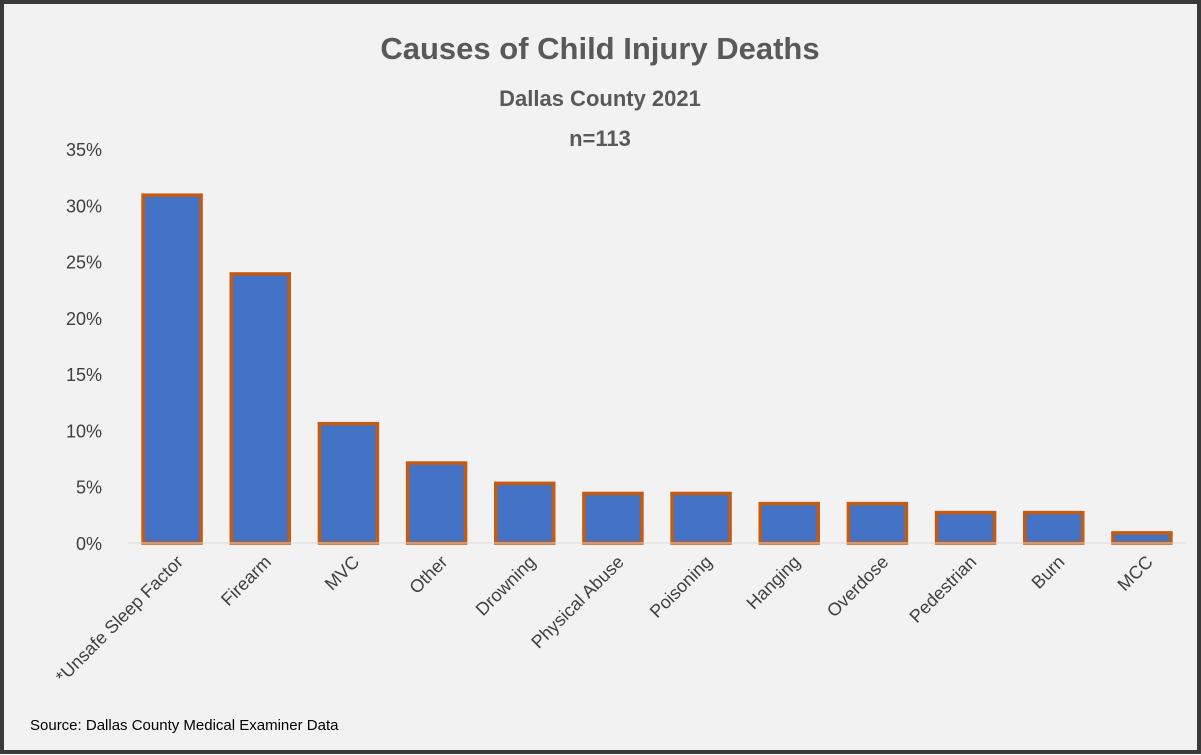  What do you see at coordinates (600, 138) in the screenshot?
I see `chart-sample-size: n=113` at bounding box center [600, 138].